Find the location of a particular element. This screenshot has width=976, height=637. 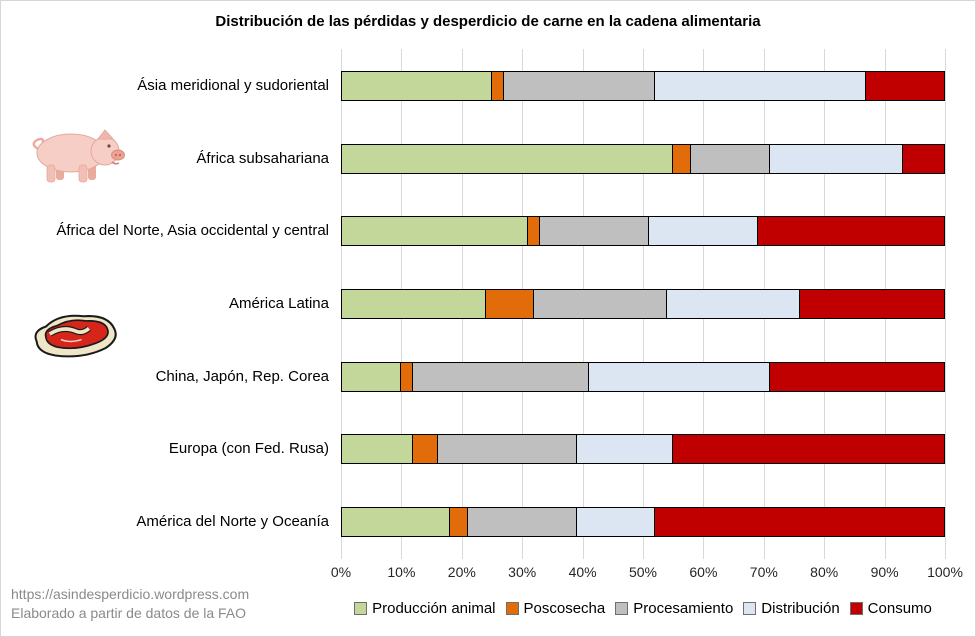

legend-label: Procesamiento is located at coordinates (683, 608).